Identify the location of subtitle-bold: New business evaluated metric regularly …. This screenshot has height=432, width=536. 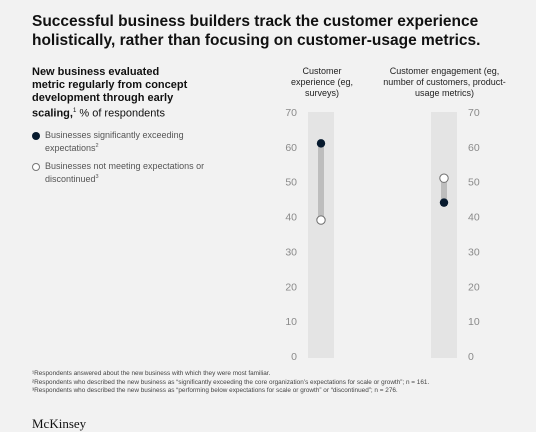
(110, 93).